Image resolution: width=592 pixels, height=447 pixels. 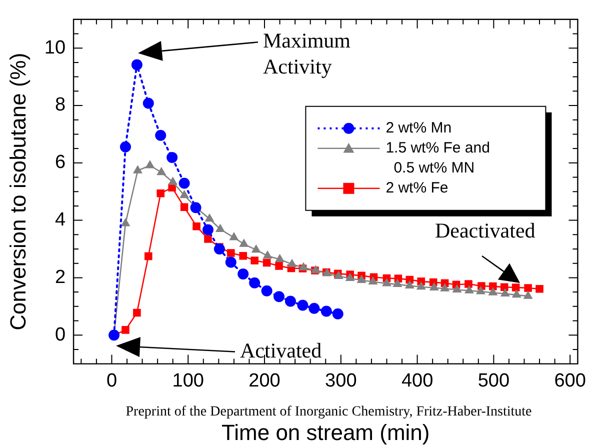 What do you see at coordinates (570, 381) in the screenshot?
I see `x-tick-label: 600` at bounding box center [570, 381].